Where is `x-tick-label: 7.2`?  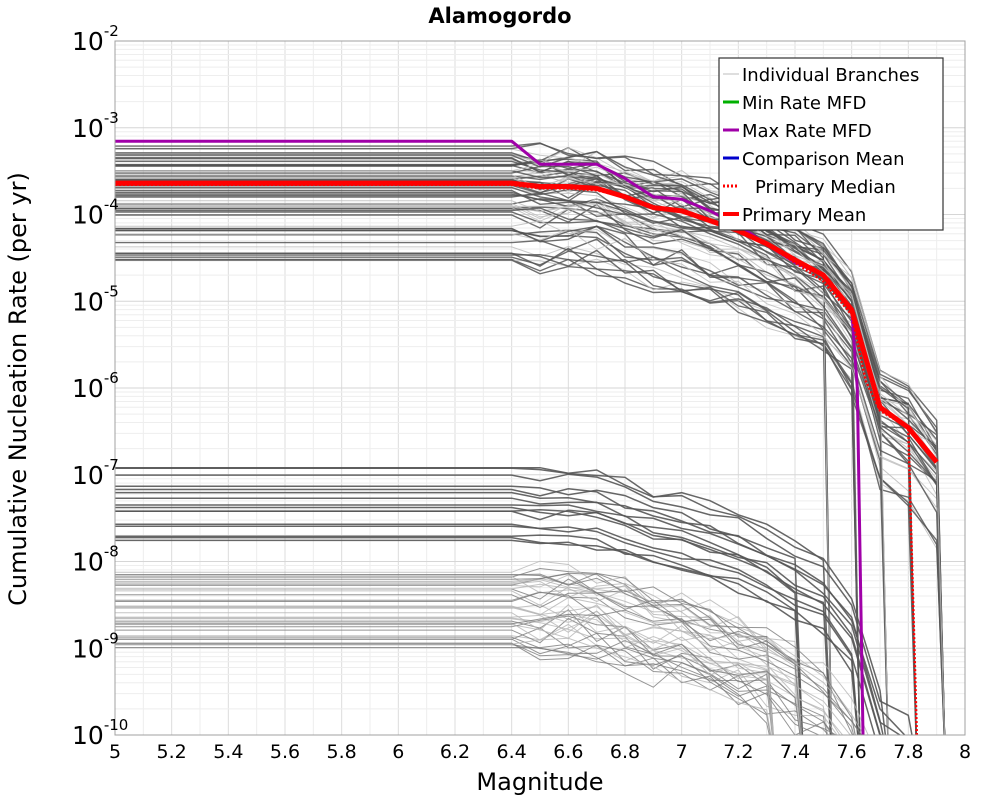 x-tick-label: 7.2 is located at coordinates (738, 752).